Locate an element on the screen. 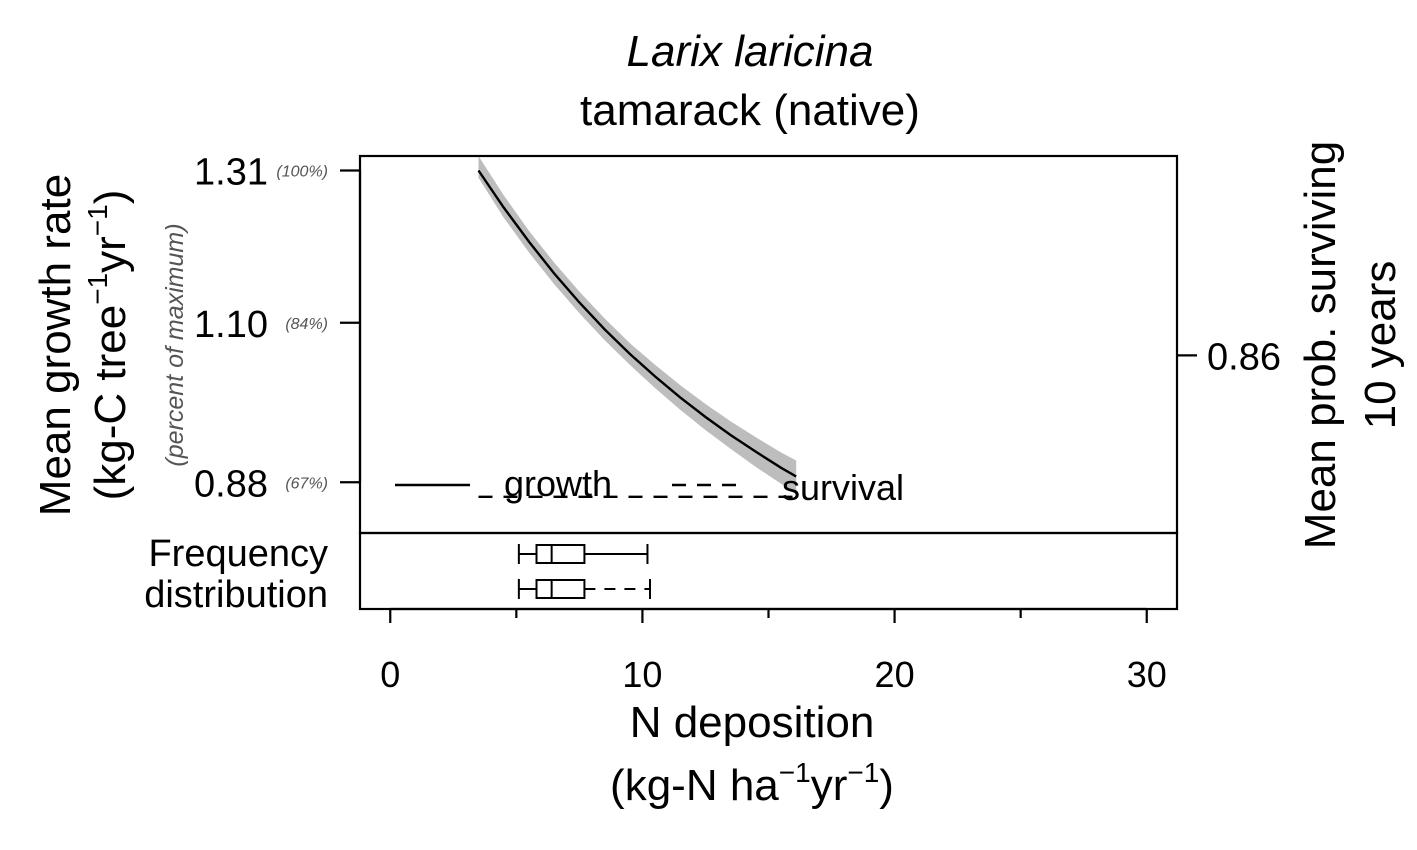 This screenshot has height=850, width=1417. legend-growth-label: growth is located at coordinates (558, 483).